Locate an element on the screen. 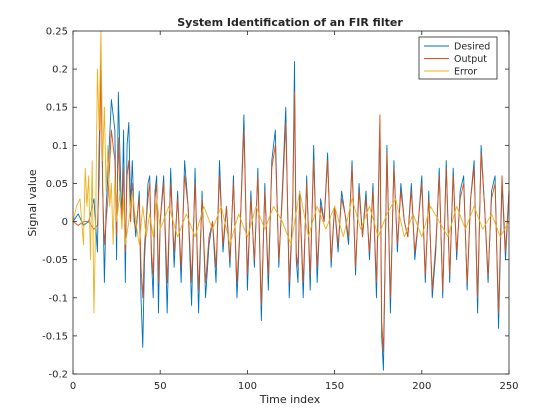  legend-label-desired: Desired is located at coordinates (472, 47).